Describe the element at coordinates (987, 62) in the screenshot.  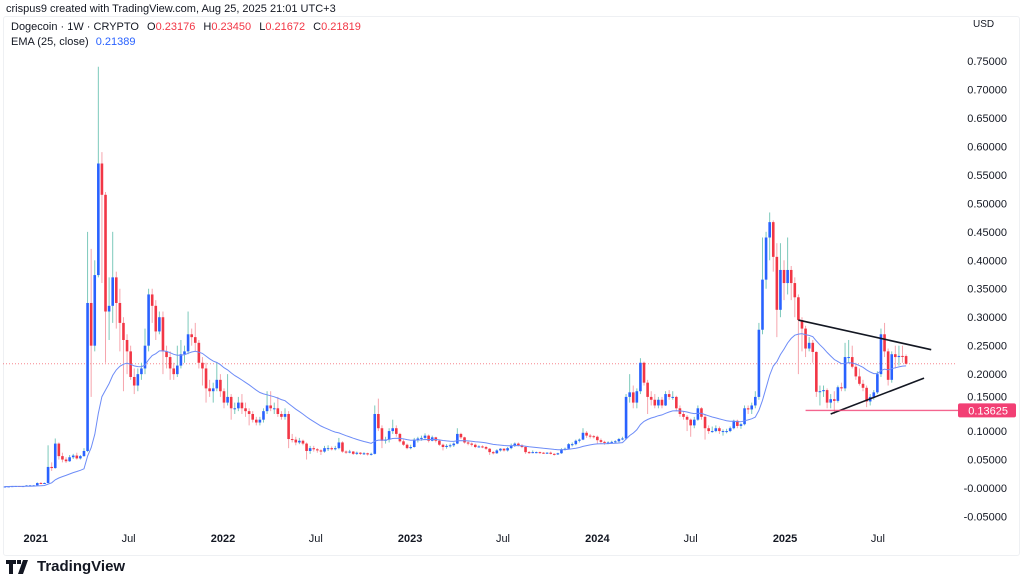
I see `y-tick-label: 0.75000` at that location.